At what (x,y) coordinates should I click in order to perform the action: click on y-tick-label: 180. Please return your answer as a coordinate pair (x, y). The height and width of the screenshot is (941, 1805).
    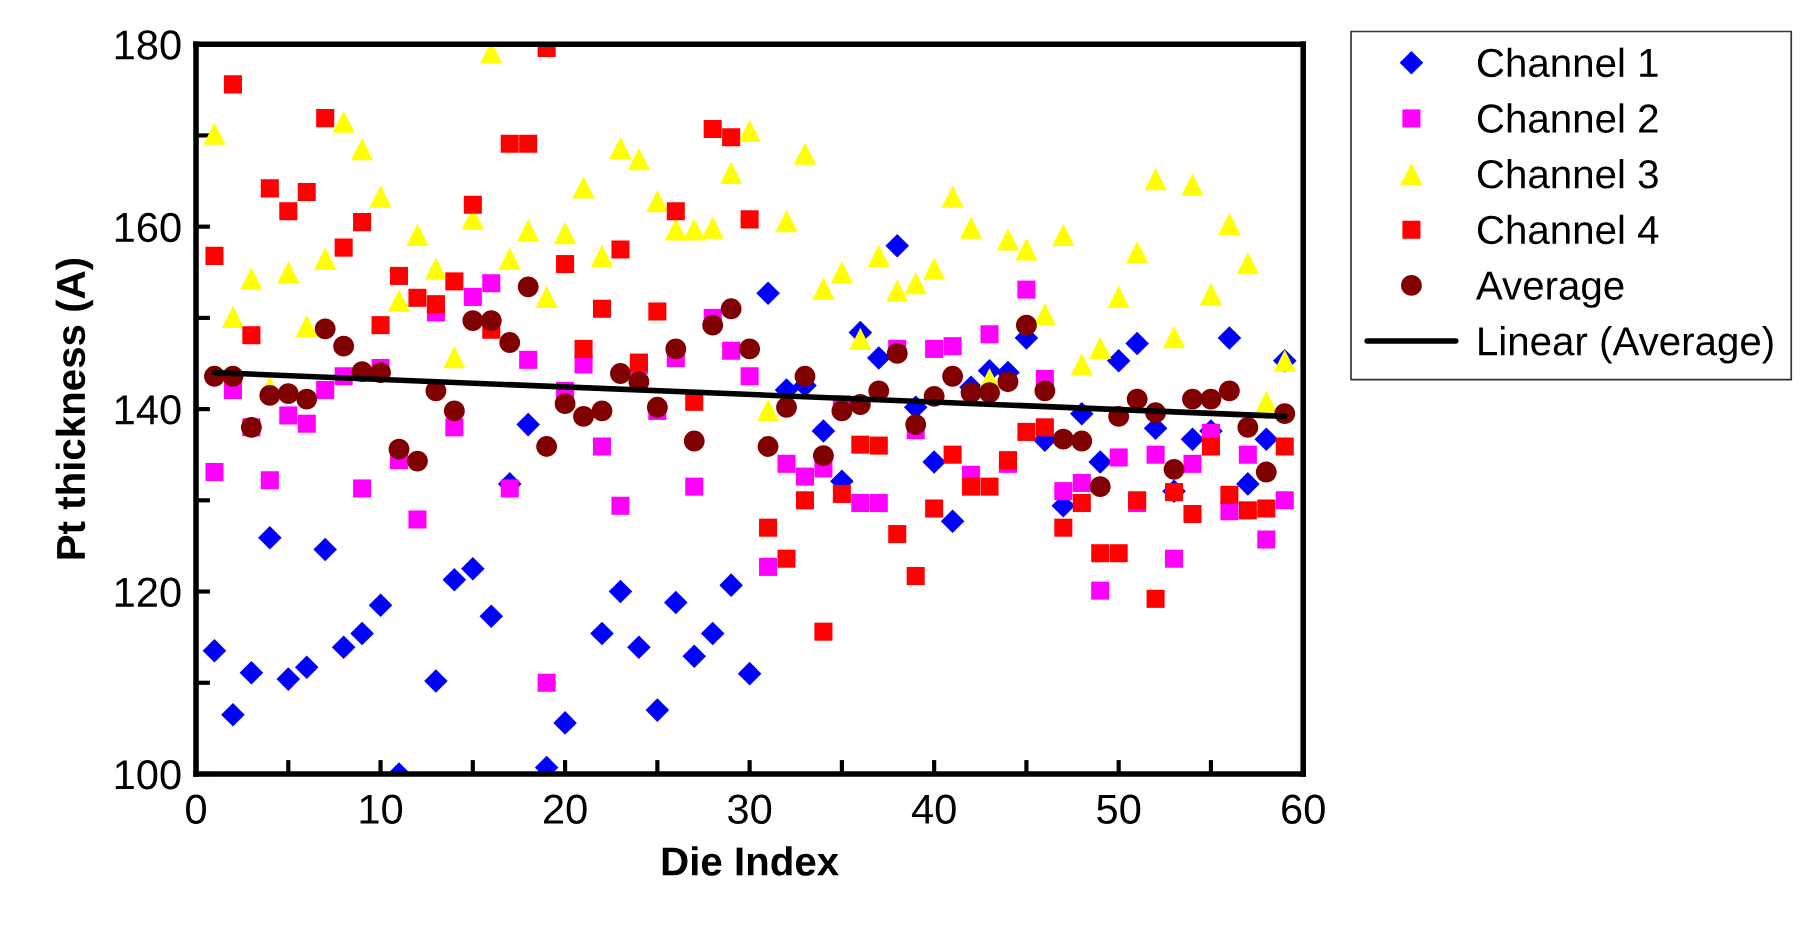
    Looking at the image, I should click on (148, 45).